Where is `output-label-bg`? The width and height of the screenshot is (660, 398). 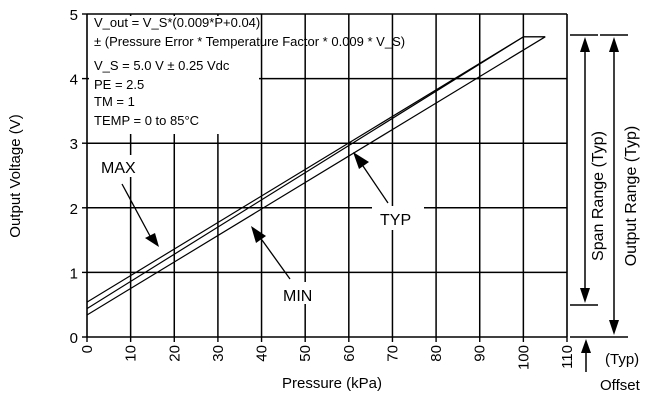
output-label-bg is located at coordinates (632, 195).